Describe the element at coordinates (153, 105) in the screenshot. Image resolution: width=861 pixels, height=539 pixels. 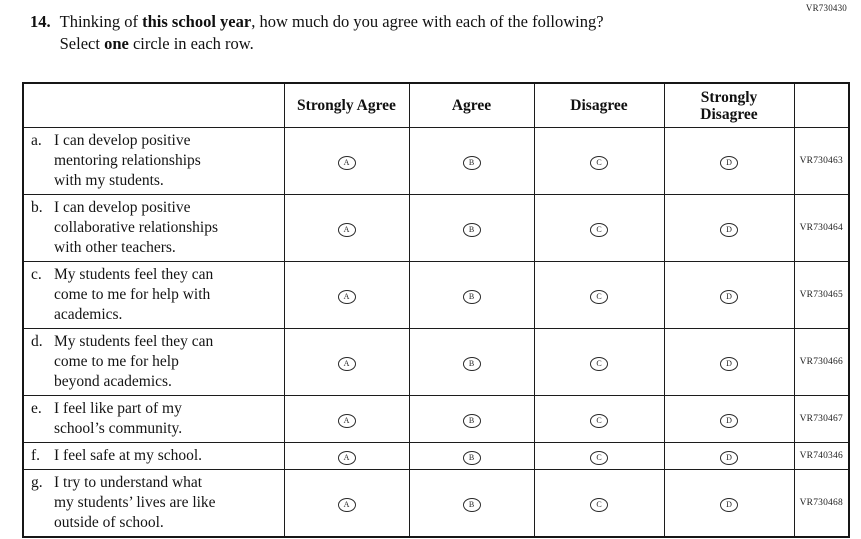
I see `header-blank` at that location.